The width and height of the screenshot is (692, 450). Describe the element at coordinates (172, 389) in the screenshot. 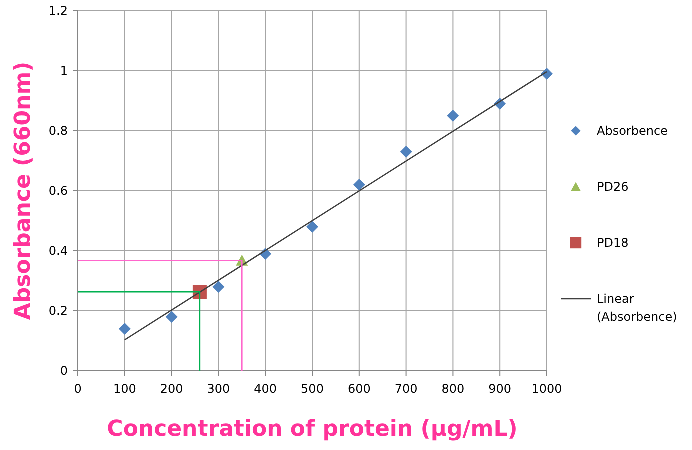

I see `x-tick-label: 200` at that location.